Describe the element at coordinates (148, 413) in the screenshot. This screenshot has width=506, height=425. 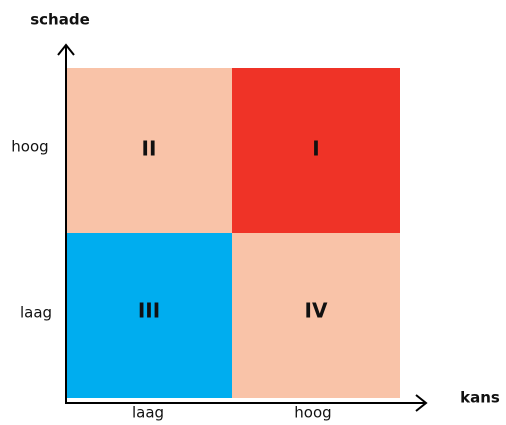
I see `x-tick-label: laag` at that location.